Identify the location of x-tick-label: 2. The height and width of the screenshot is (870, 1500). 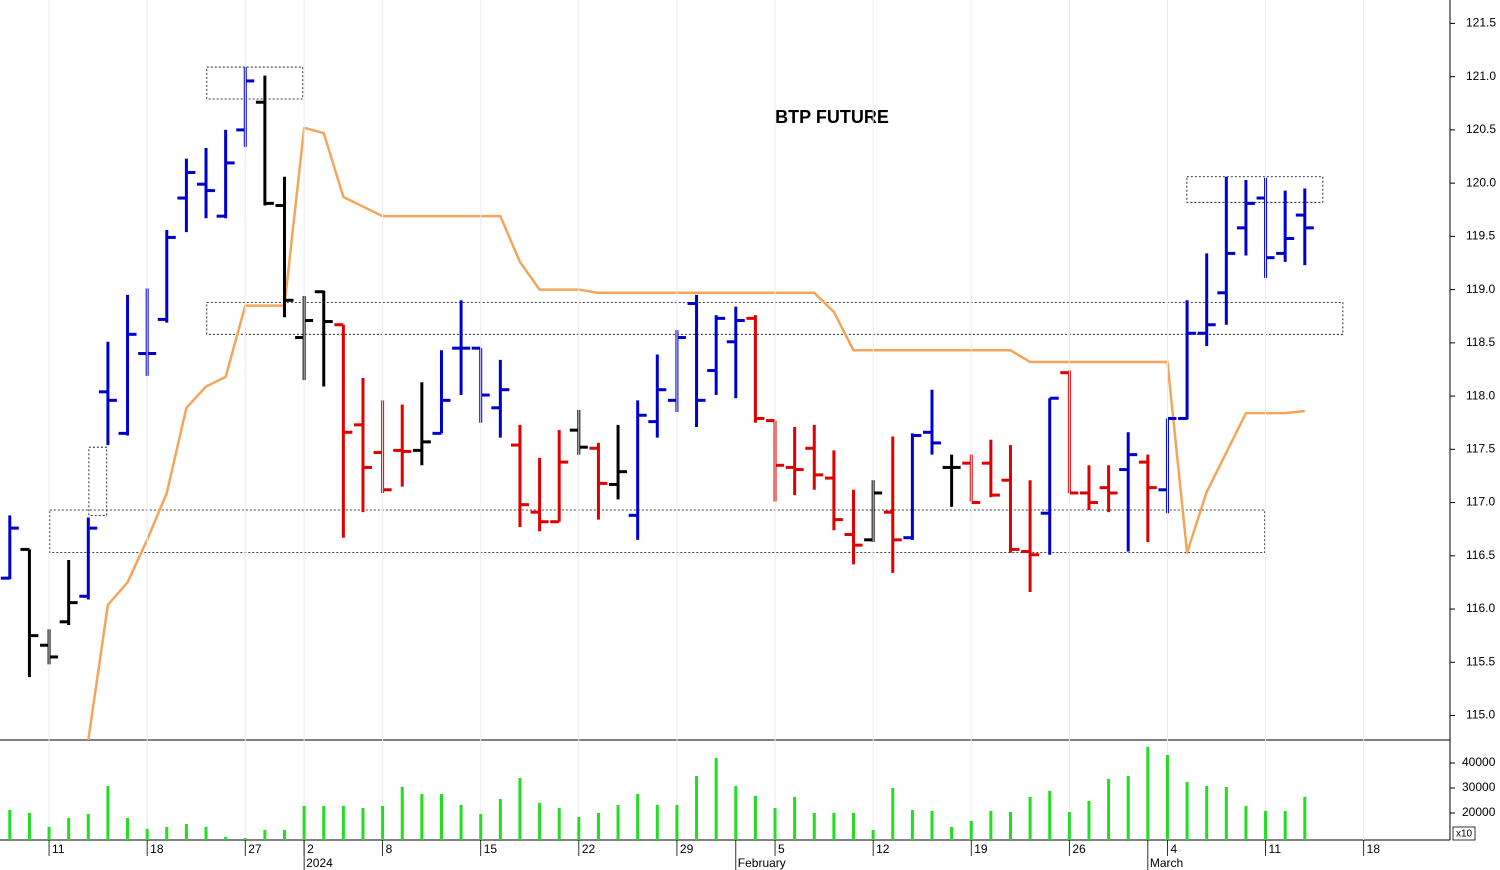
(310, 849).